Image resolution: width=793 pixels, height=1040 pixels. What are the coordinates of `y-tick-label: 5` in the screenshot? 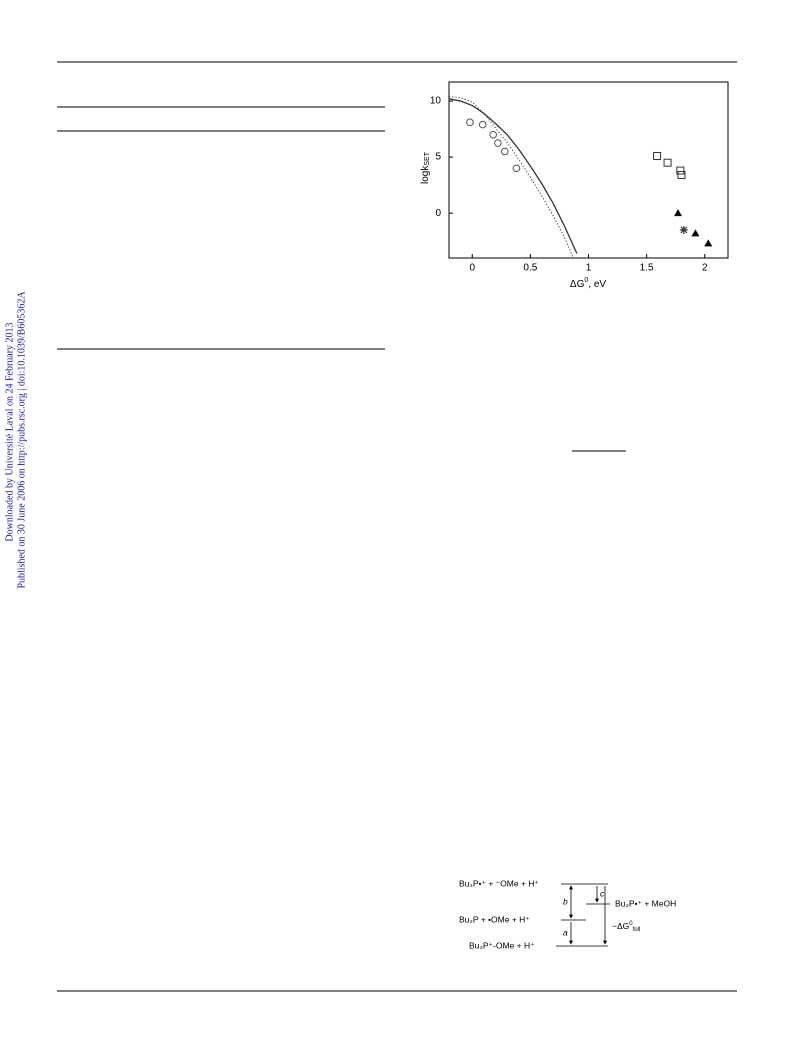 It's located at (438, 157).